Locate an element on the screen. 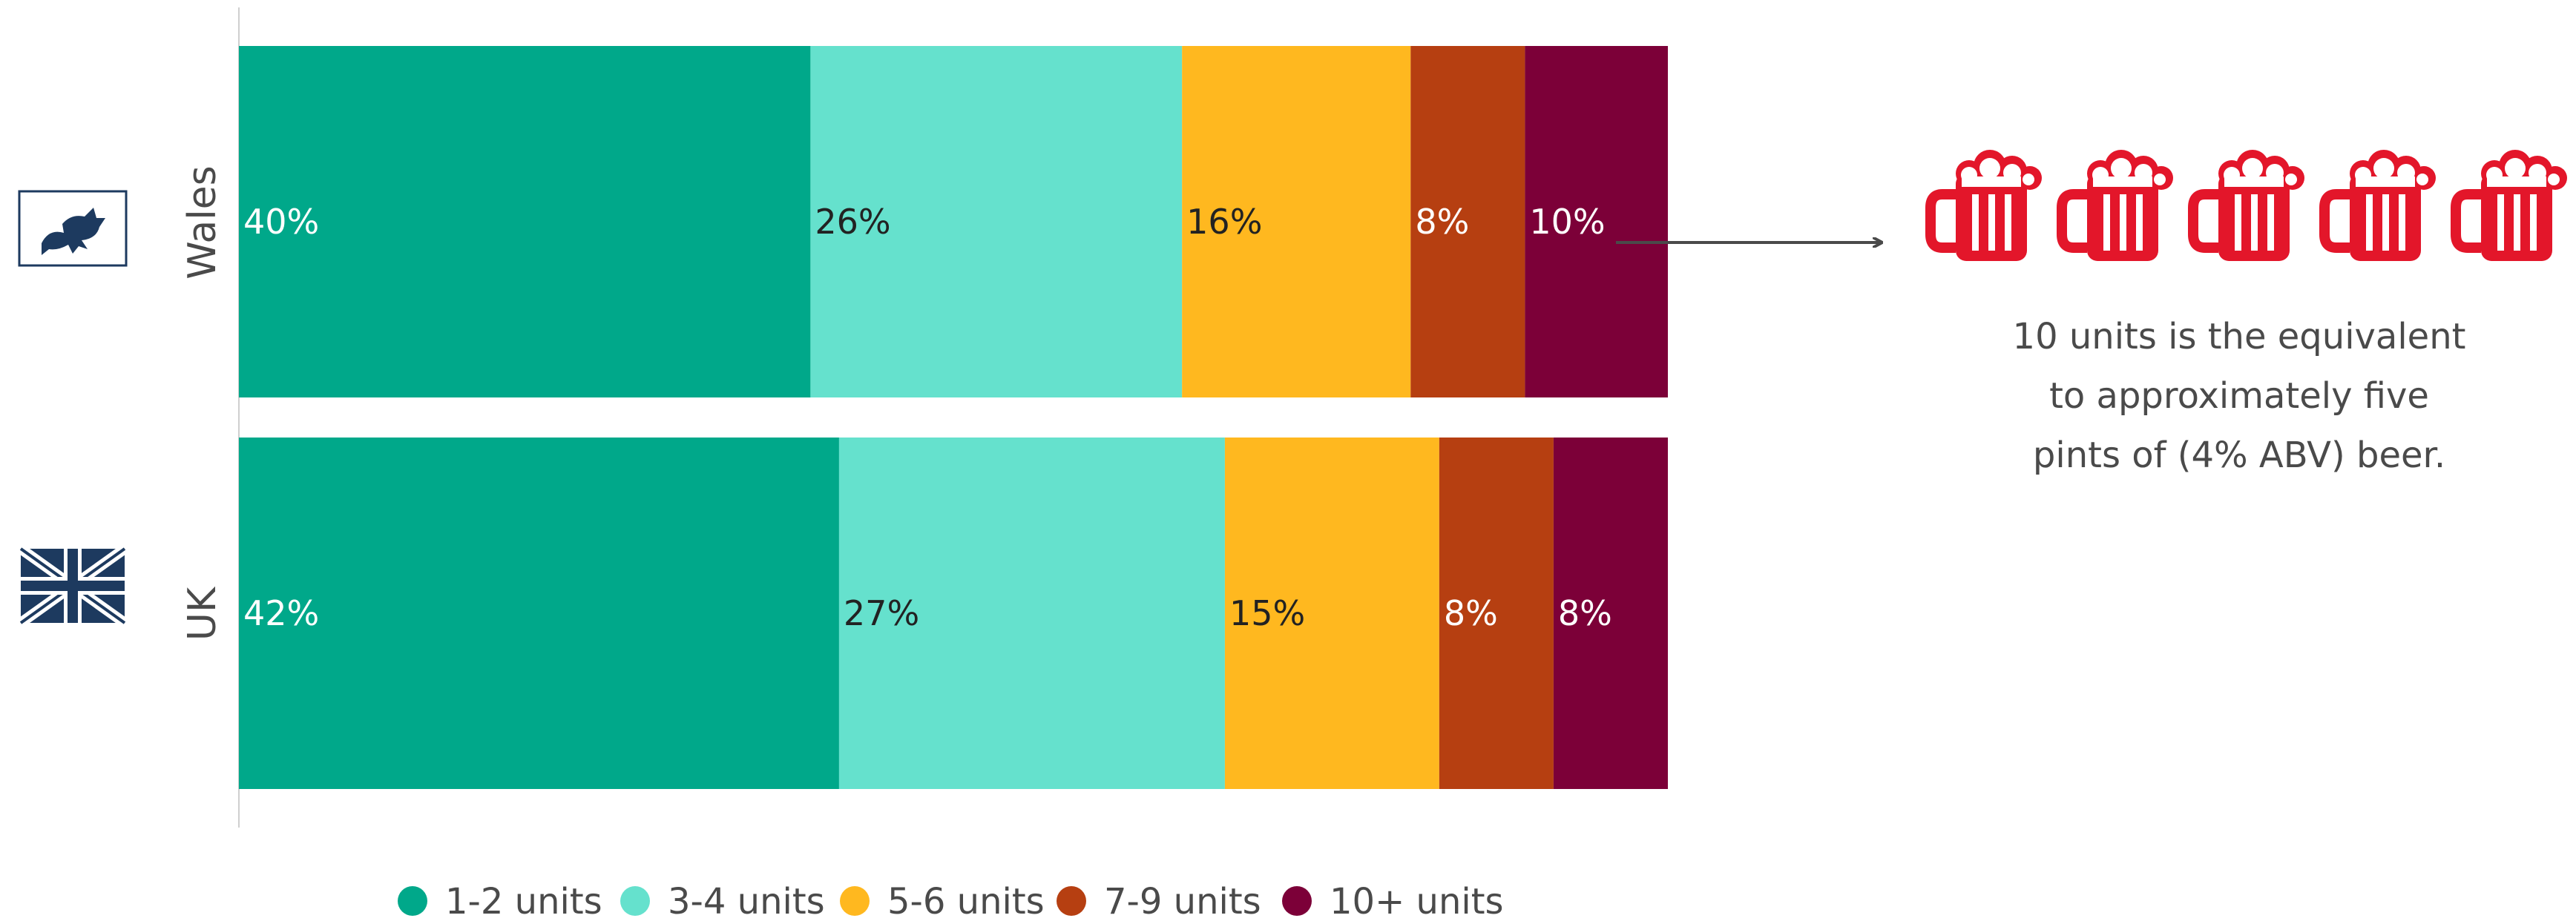 The width and height of the screenshot is (2576, 921). legend-label-3: 7-9 units is located at coordinates (1182, 901).